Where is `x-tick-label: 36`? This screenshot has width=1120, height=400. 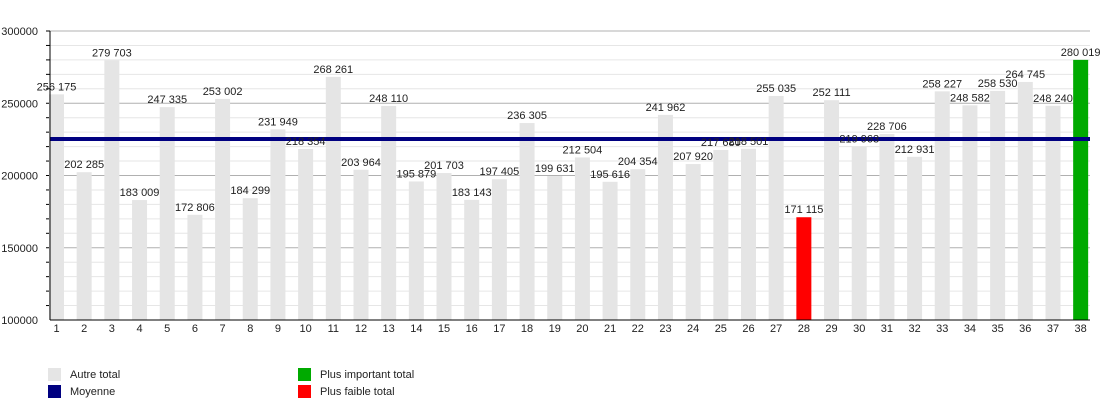
x-tick-label: 36 is located at coordinates (1025, 329).